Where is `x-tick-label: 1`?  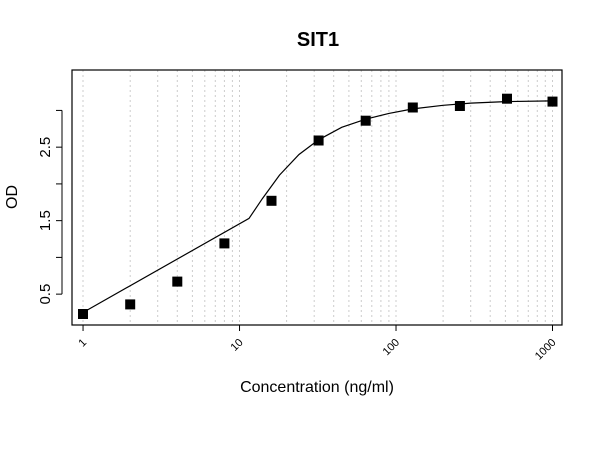
x-tick-label: 1 is located at coordinates (82, 343).